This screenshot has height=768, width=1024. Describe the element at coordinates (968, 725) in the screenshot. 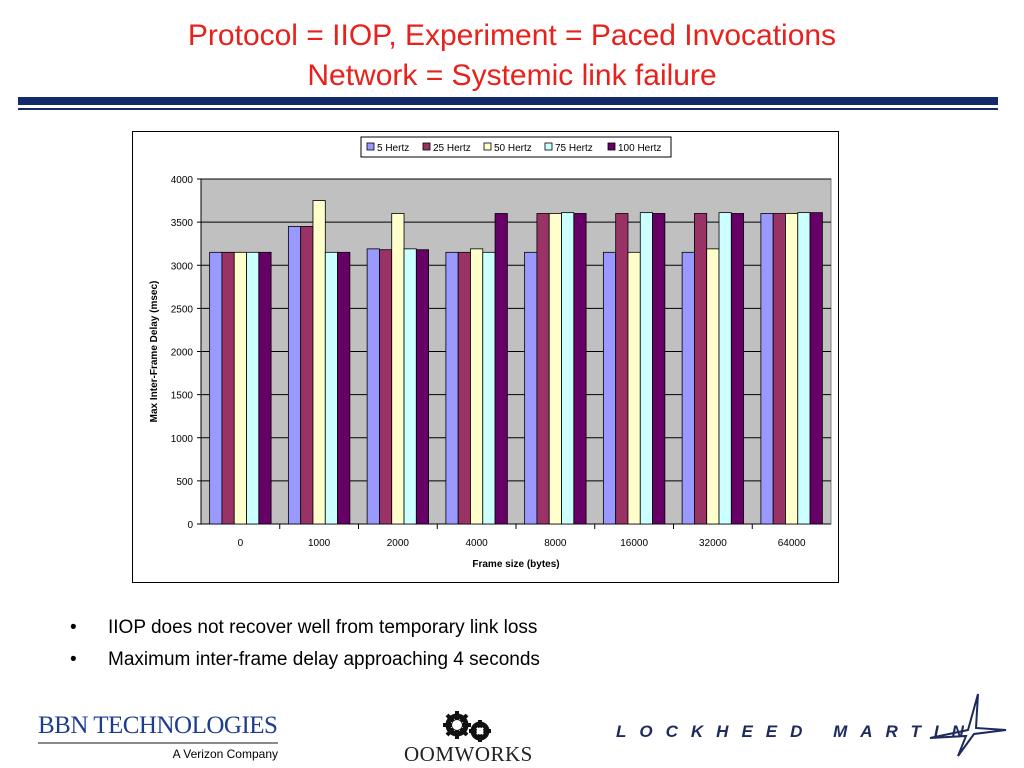

I see `star-swoosh-icon` at that location.